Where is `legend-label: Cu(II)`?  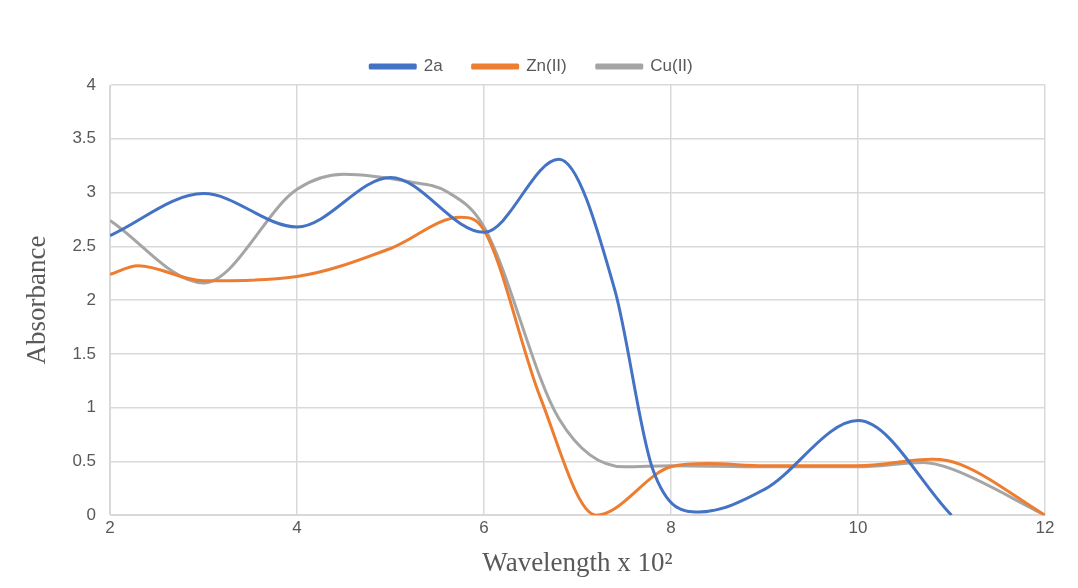
legend-label: Cu(II) is located at coordinates (671, 66).